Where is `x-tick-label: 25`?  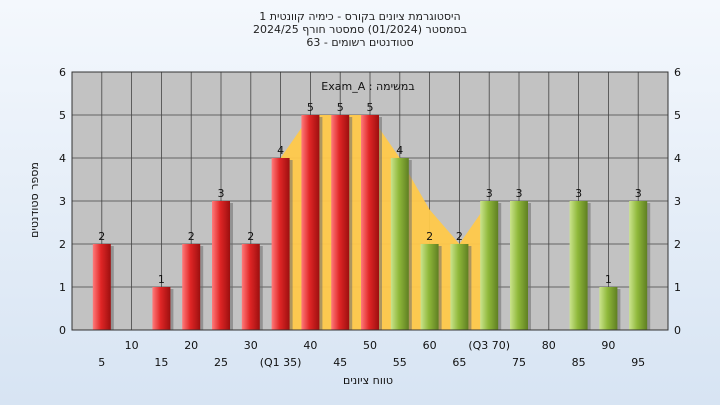 x-tick-label: 25 is located at coordinates (221, 362).